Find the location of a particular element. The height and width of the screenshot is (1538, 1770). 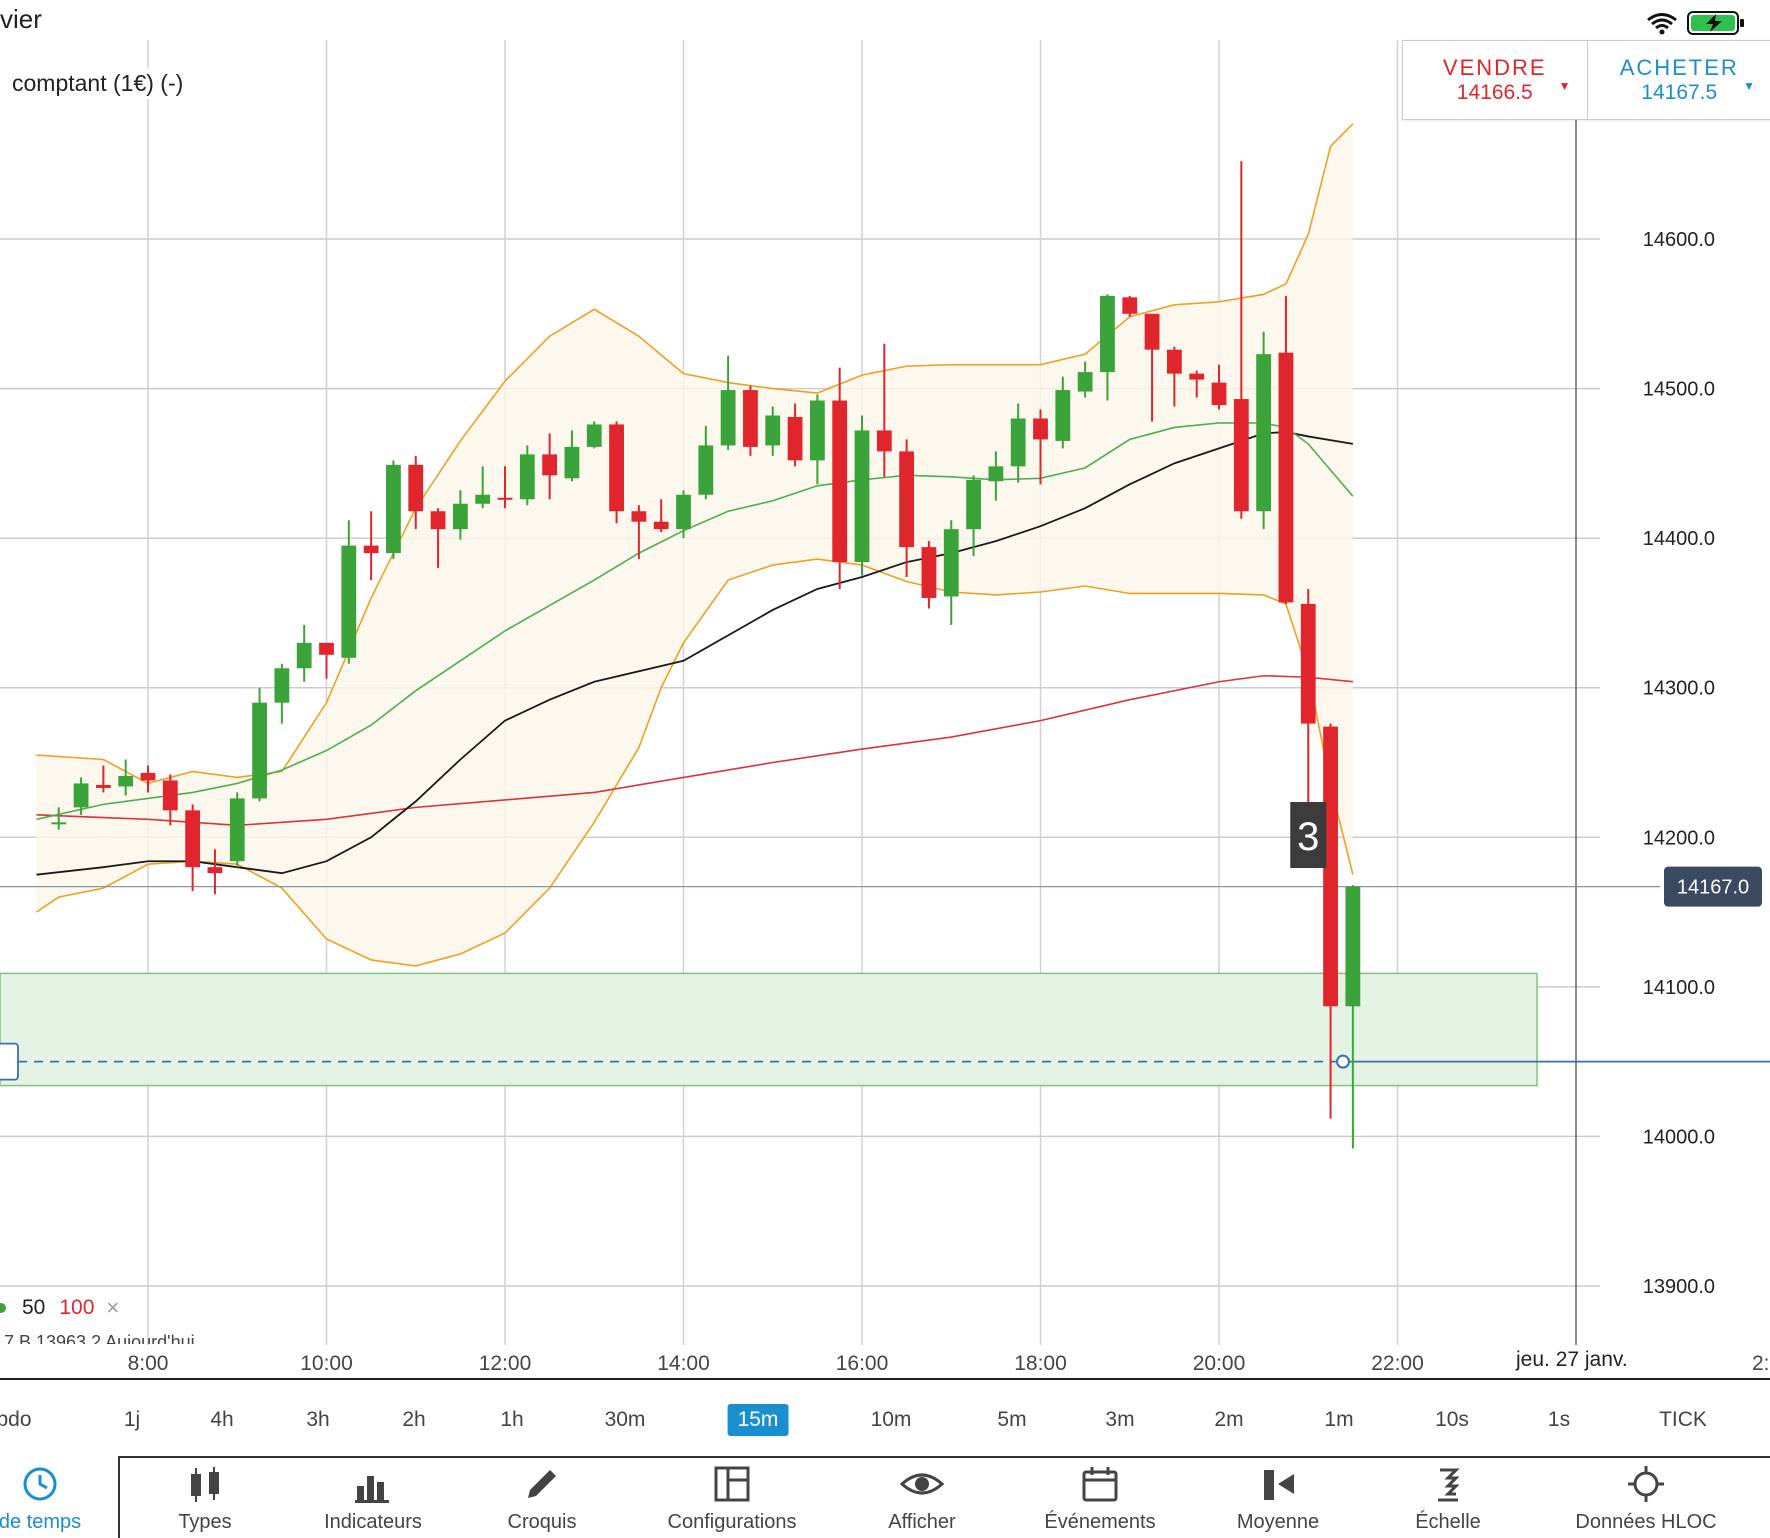

interval-3m: 3m is located at coordinates (1119, 1420).